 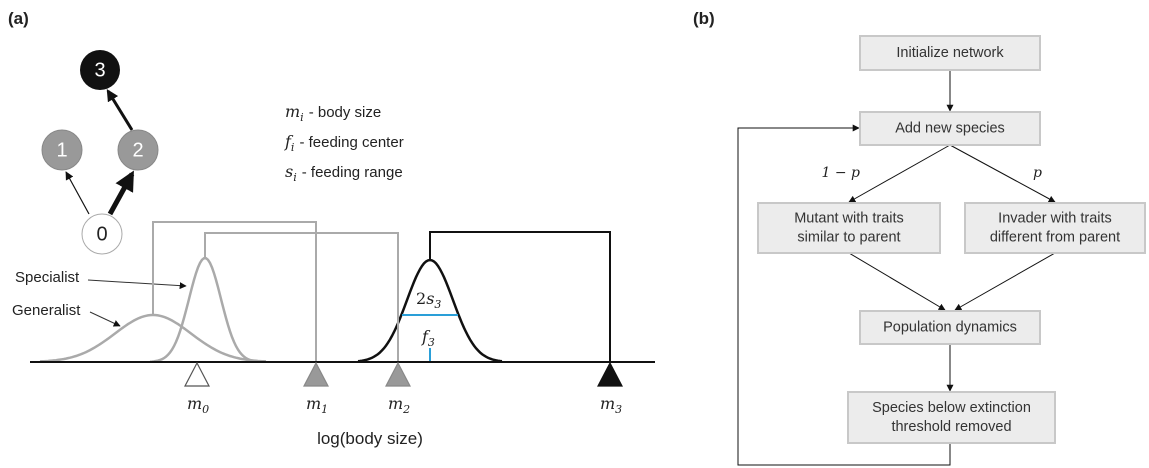 I want to click on branch-label: p, so click(x=1037, y=173).